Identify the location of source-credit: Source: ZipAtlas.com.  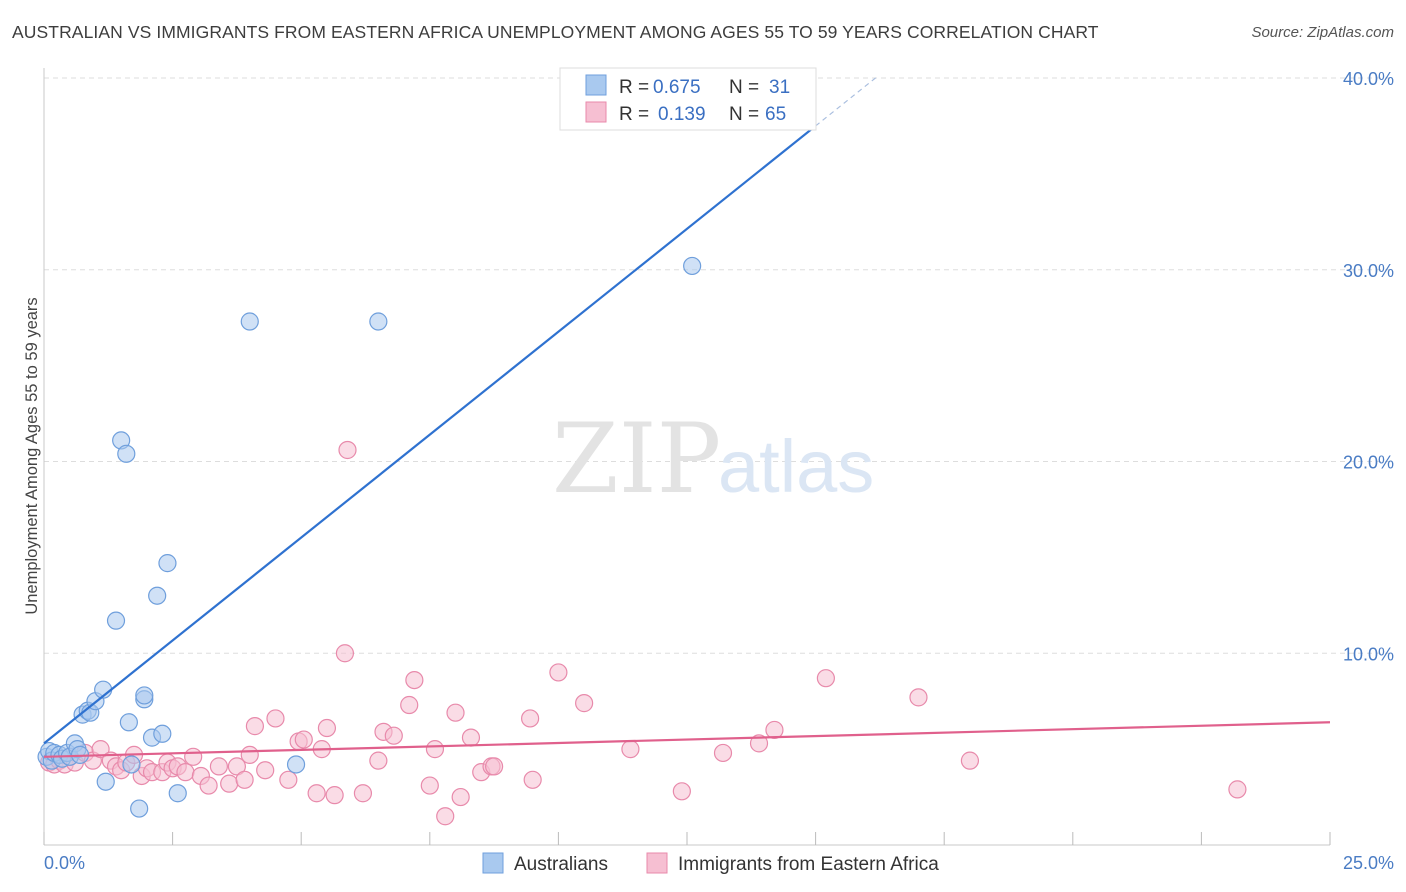
(1322, 32).